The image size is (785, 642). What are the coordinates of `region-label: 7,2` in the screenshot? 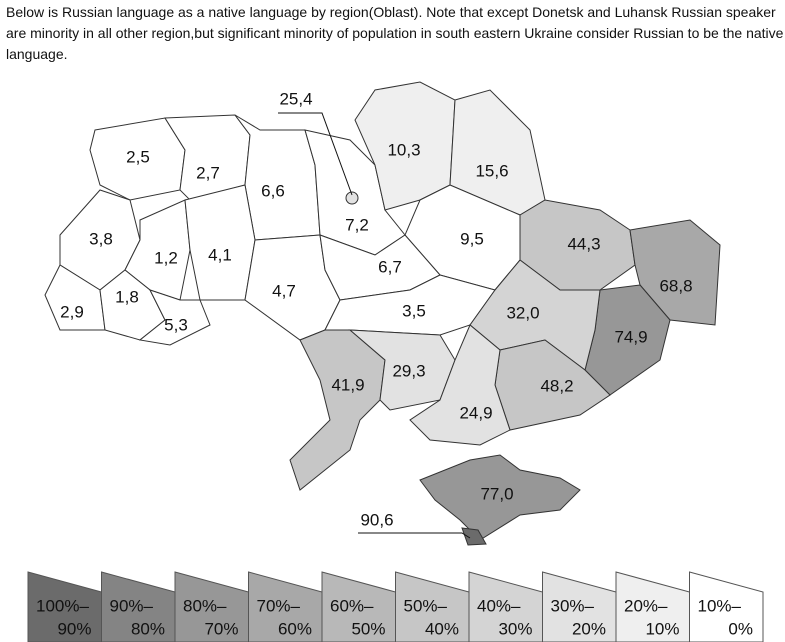 It's located at (357, 224).